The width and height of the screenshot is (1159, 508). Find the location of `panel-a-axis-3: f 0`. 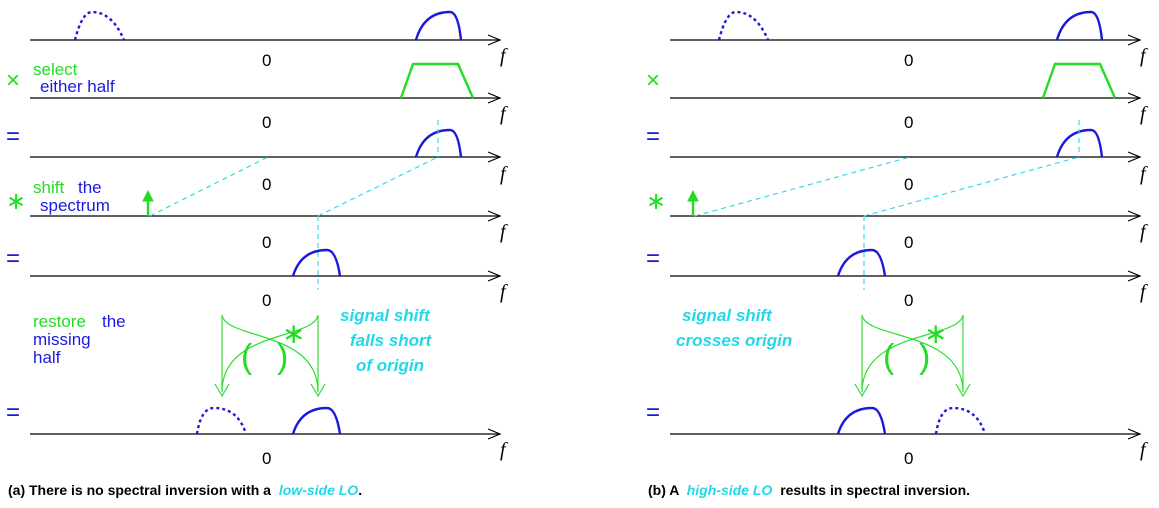

panel-a-axis-3: f 0 is located at coordinates (269, 157).